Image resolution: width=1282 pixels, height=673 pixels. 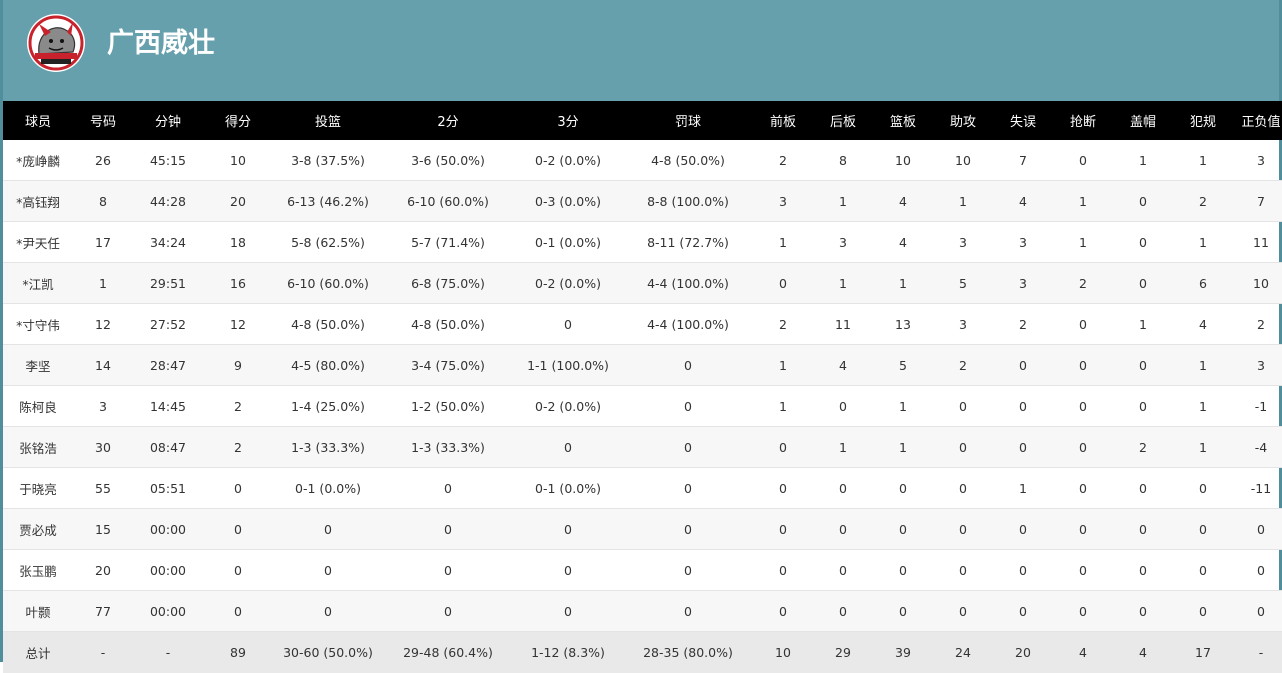 I want to click on column-header-fg: 投篮, so click(x=328, y=120).